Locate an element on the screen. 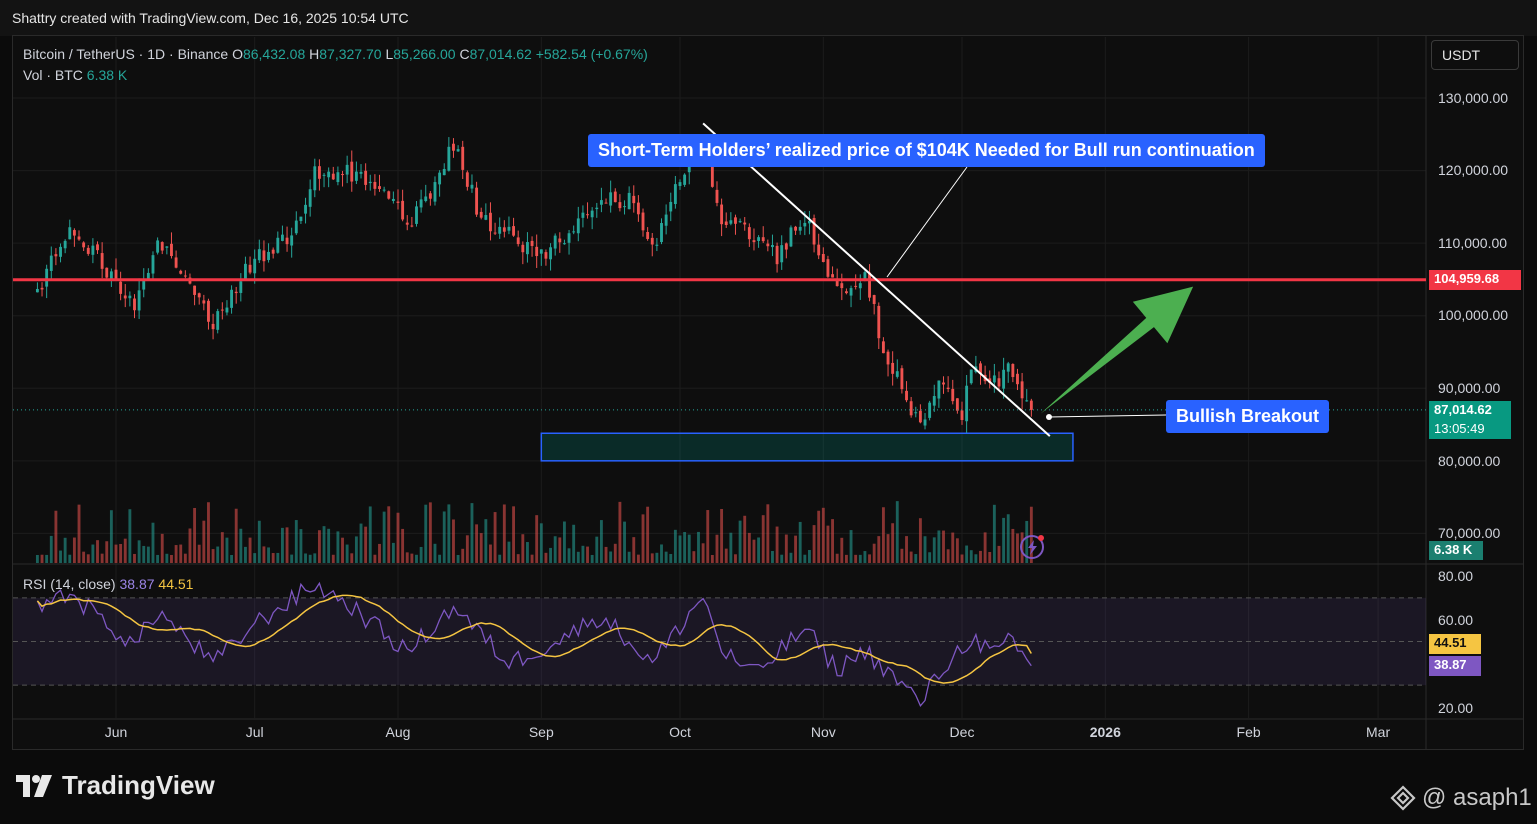  volume-bars is located at coordinates (534, 532).